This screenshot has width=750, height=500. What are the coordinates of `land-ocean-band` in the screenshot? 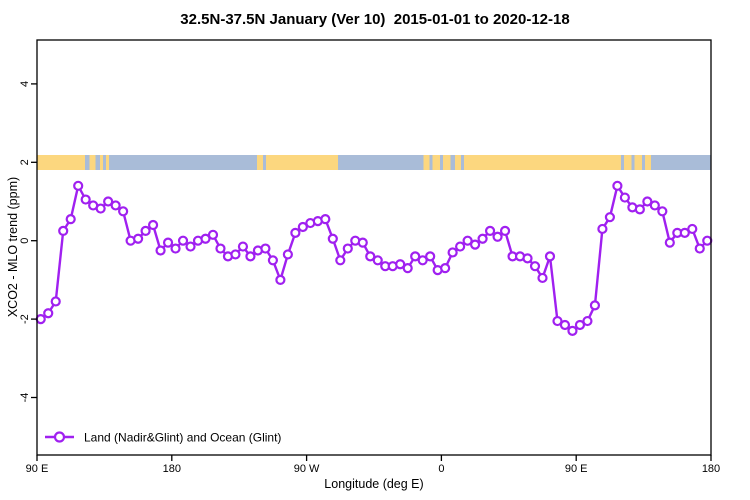 It's located at (374, 162).